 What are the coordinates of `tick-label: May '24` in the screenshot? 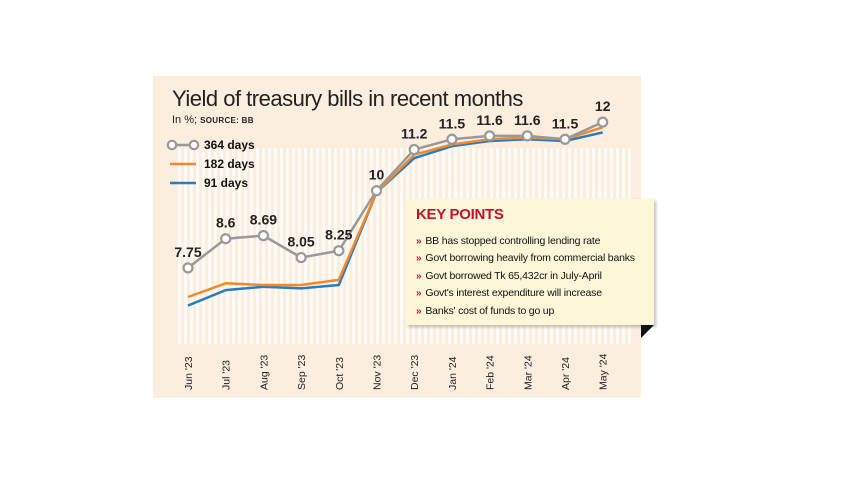 It's located at (604, 371).